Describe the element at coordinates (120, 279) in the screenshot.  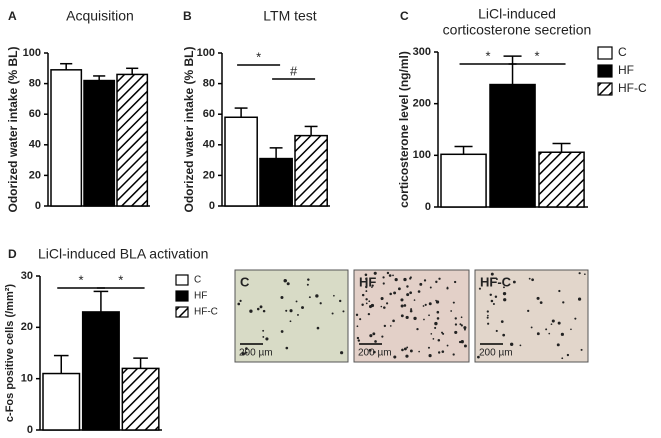
I see `significance-mark: *` at that location.